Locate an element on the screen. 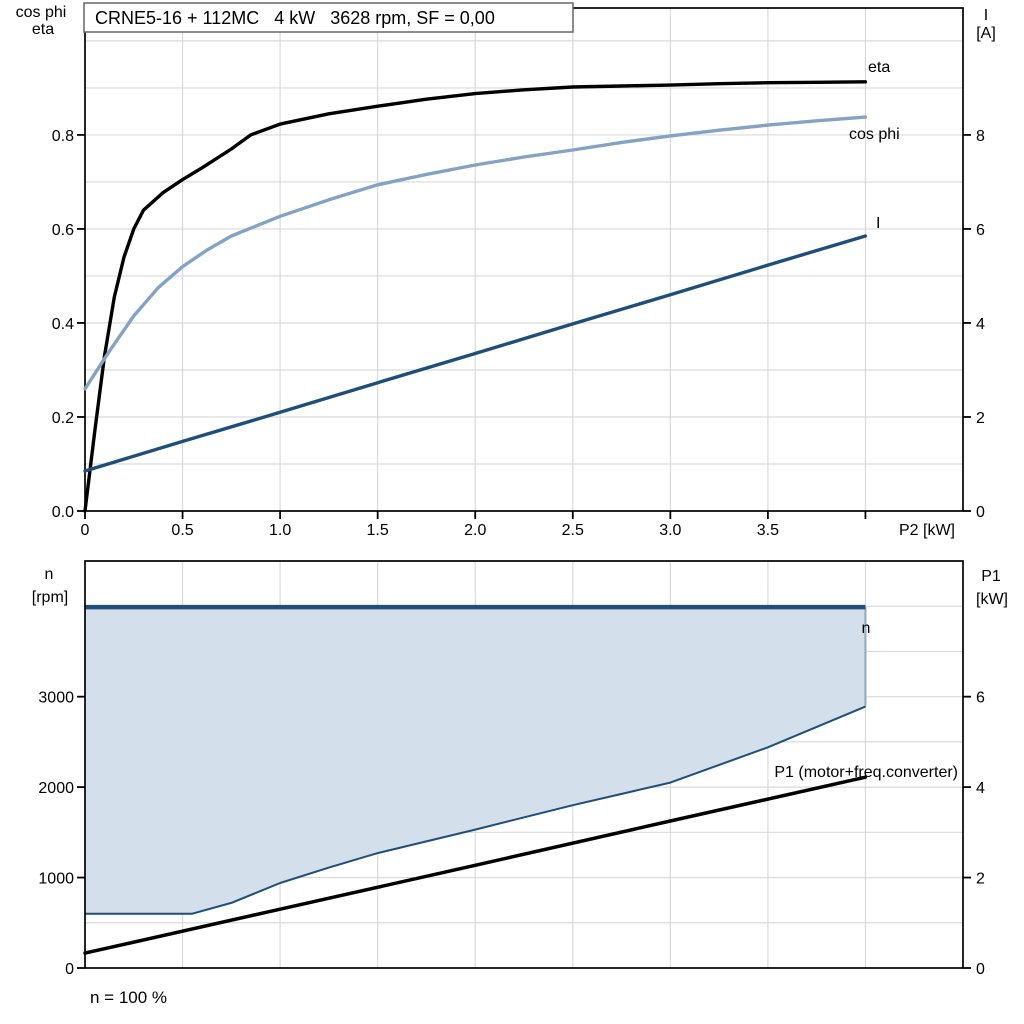  x-tick-label: 1.0 is located at coordinates (280, 530).